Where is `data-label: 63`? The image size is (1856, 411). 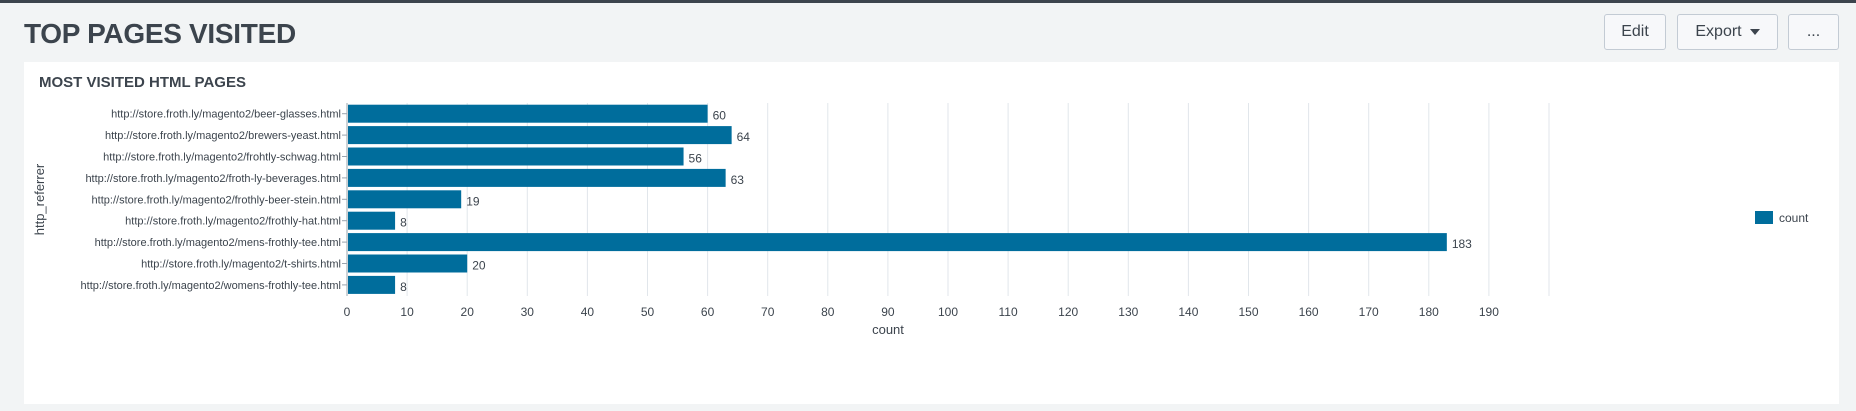 data-label: 63 is located at coordinates (738, 180).